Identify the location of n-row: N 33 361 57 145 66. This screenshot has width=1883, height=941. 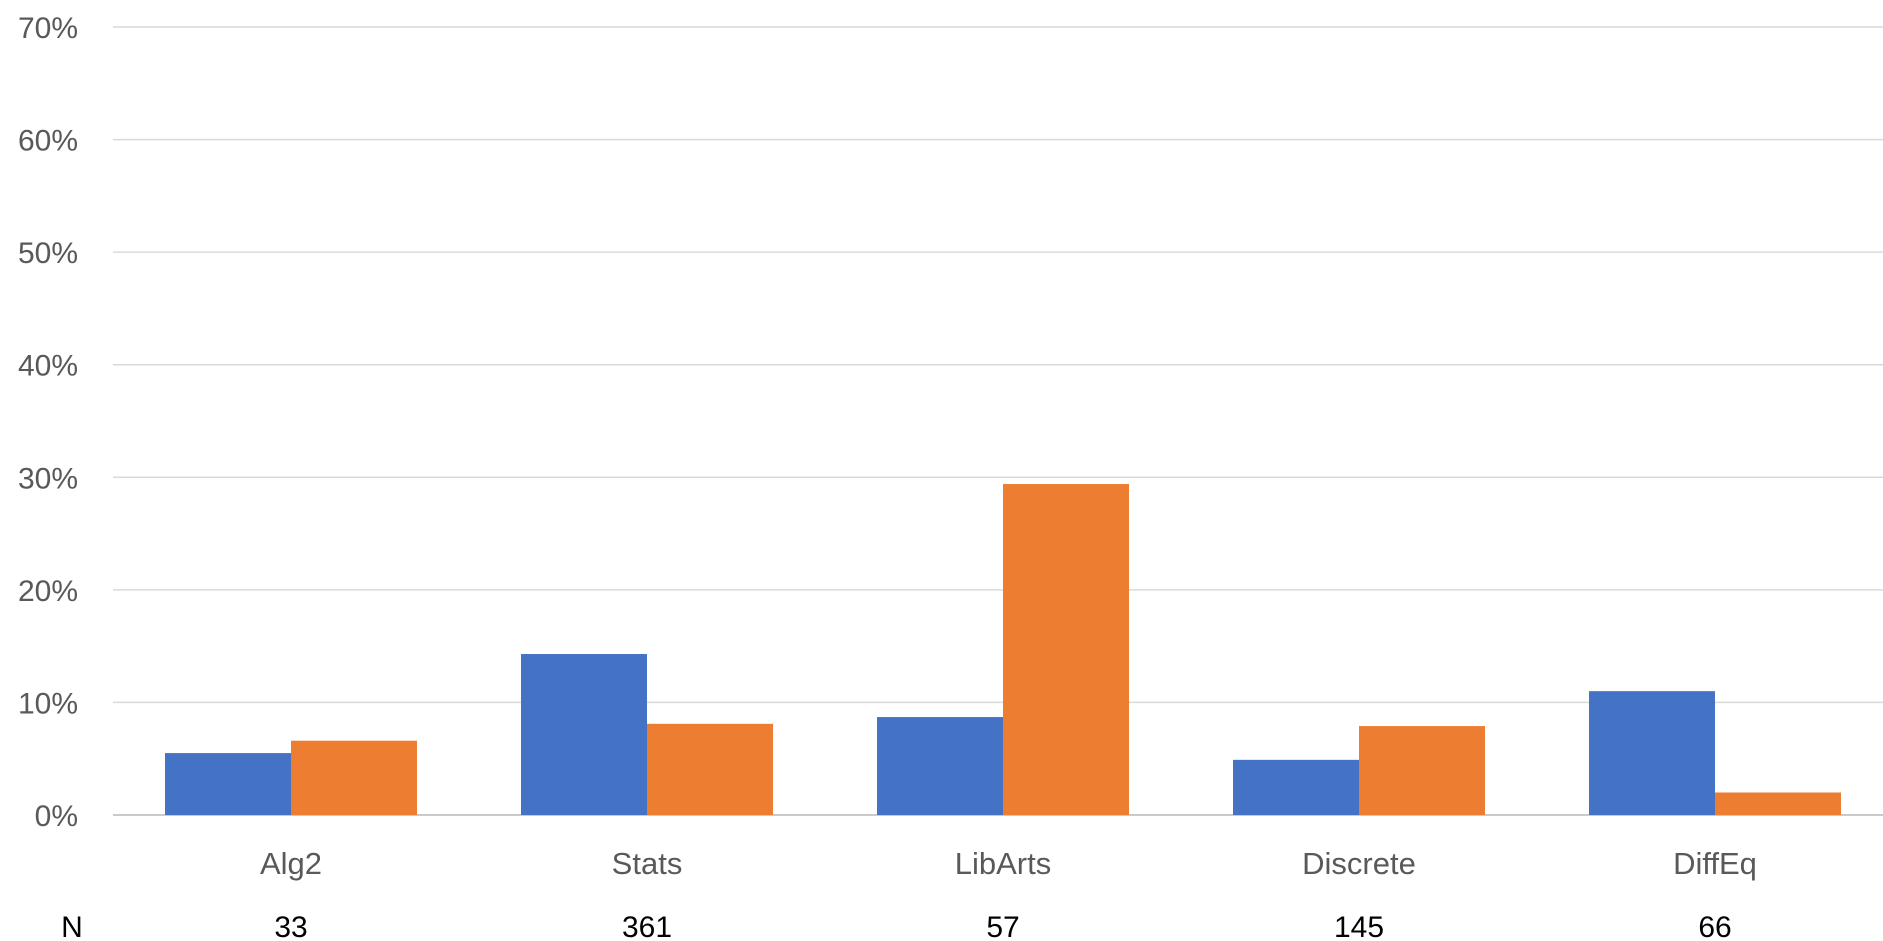
(896, 926).